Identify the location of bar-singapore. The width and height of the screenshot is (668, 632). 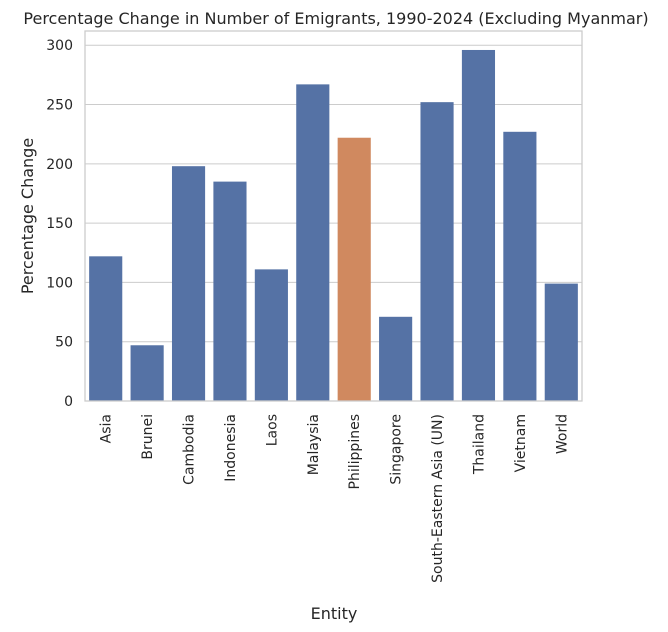
(396, 358).